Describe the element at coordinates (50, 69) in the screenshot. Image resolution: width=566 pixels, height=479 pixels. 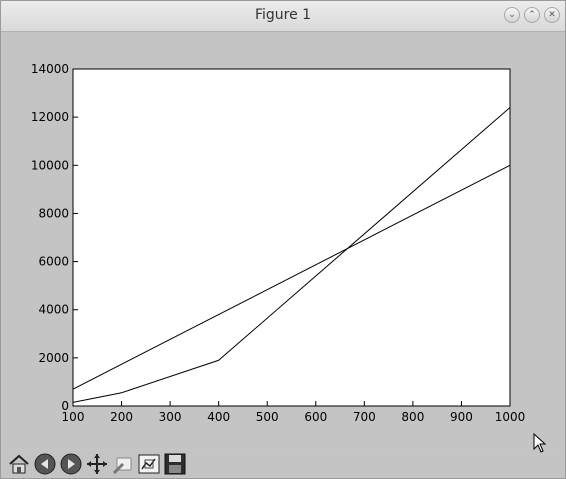
I see `y-tick-label: 14000` at that location.